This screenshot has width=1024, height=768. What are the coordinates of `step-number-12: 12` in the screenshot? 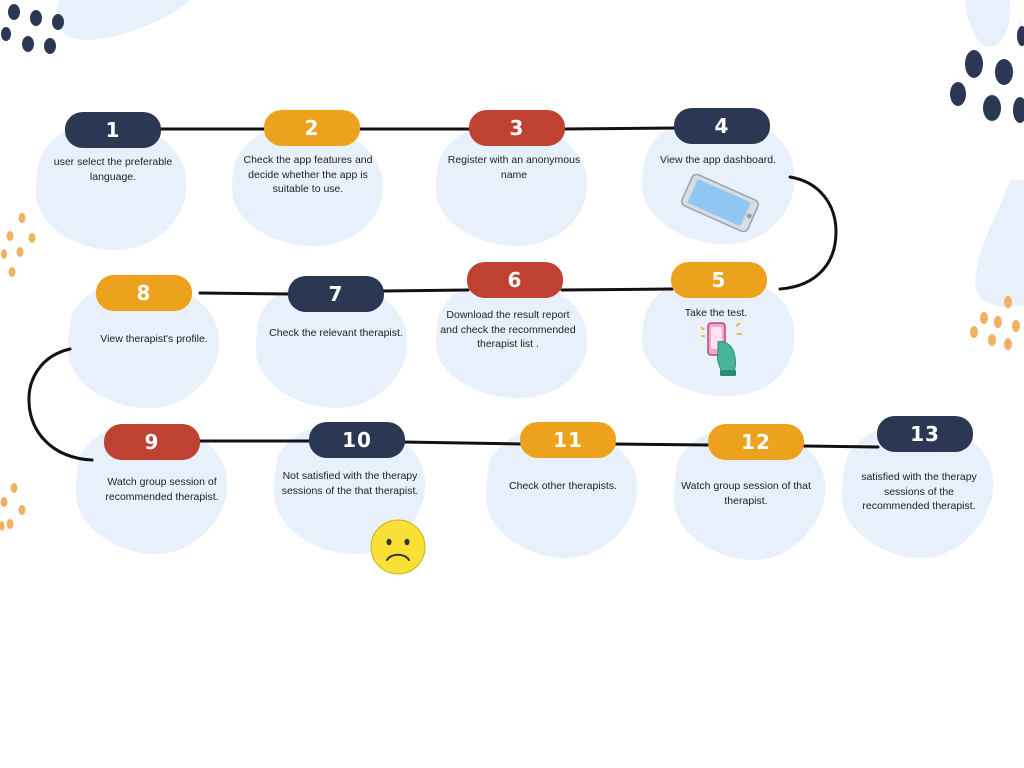 It's located at (756, 442).